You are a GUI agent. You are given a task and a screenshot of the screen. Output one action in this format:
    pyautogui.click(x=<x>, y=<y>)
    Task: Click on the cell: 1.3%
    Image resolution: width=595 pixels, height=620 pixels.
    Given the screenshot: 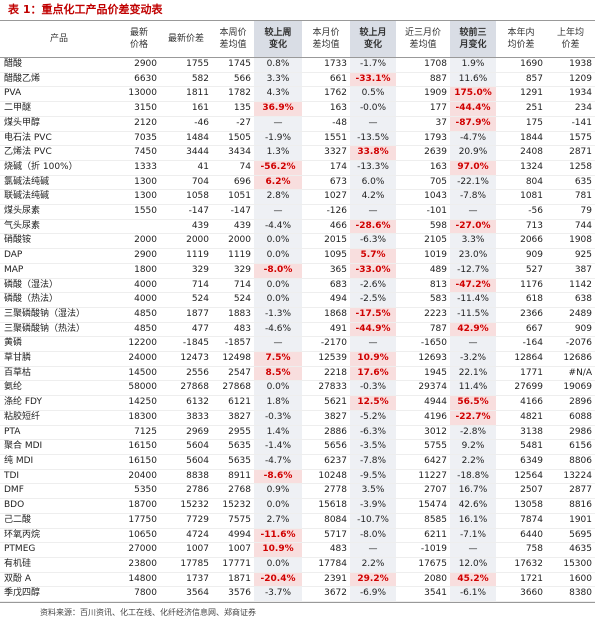 What is the action you would take?
    pyautogui.click(x=278, y=153)
    